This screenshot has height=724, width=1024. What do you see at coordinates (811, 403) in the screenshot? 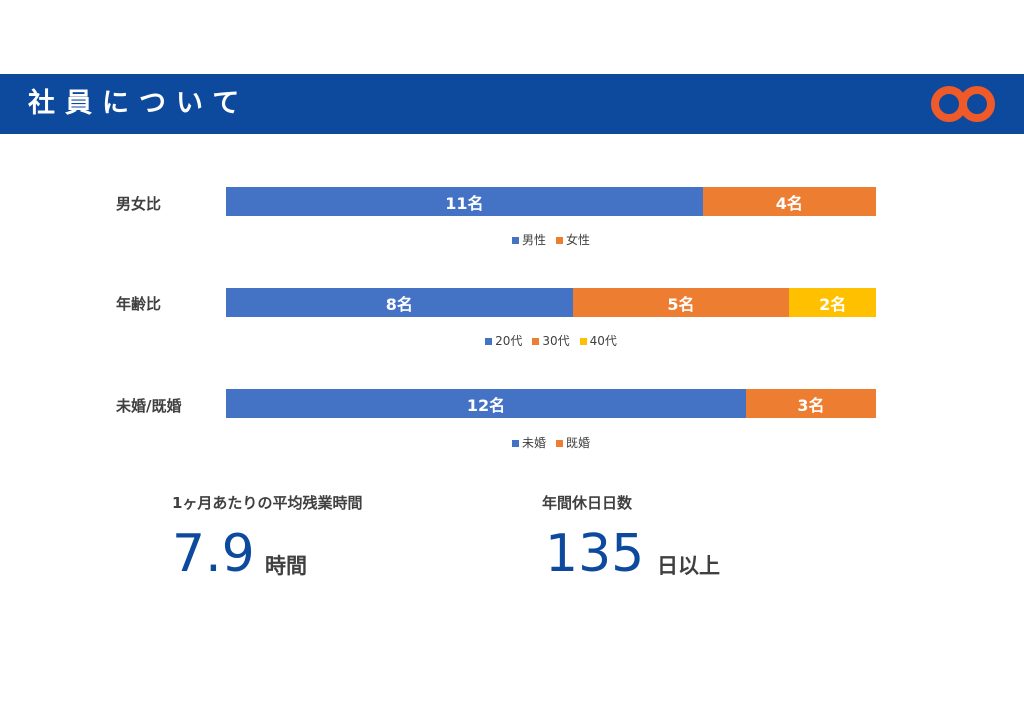
I see `bar-segment-marital-1: 3名` at bounding box center [811, 403].